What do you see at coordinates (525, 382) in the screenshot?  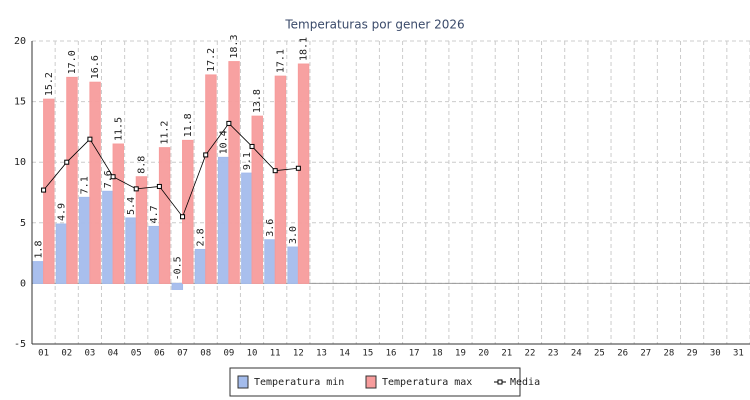 I see `legend-label: Media` at bounding box center [525, 382].